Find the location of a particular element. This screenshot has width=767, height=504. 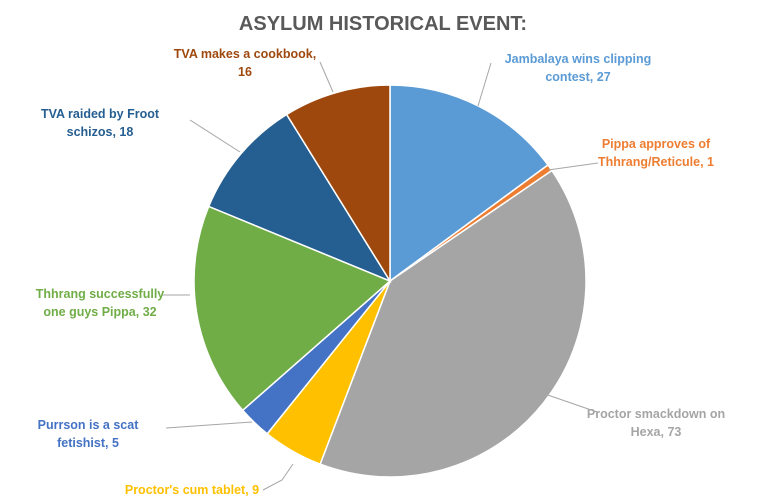

data-label-line: schizos, 18 is located at coordinates (100, 132).